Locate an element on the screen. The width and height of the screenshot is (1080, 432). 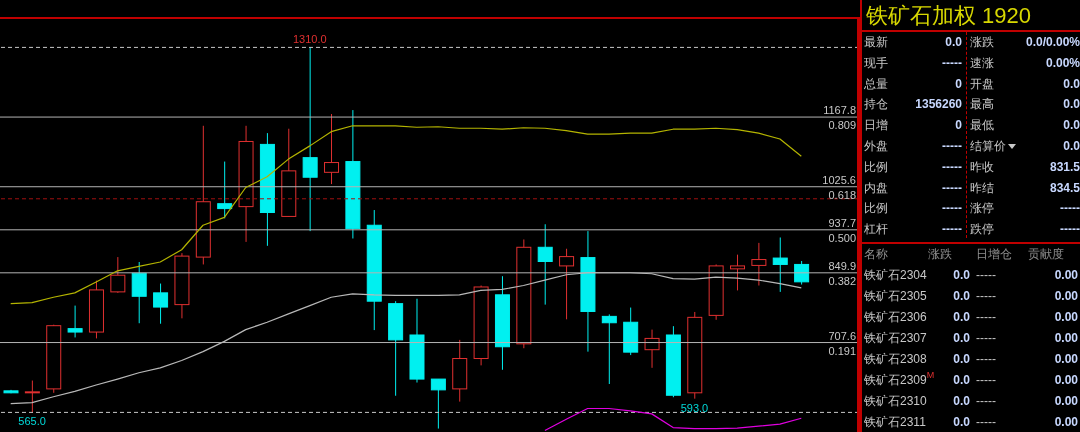
text: 铁矿石2307 is located at coordinates (895, 338).